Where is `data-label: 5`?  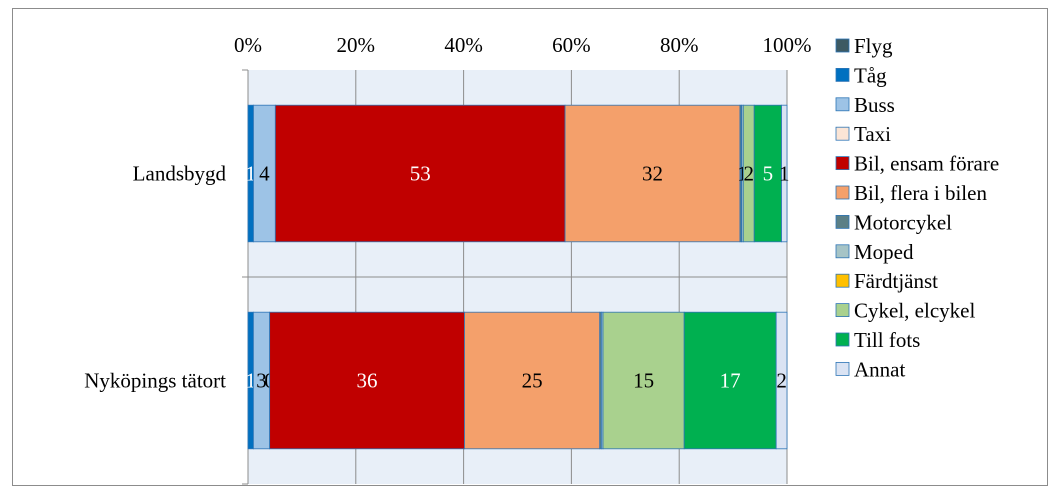
data-label: 5 is located at coordinates (768, 174).